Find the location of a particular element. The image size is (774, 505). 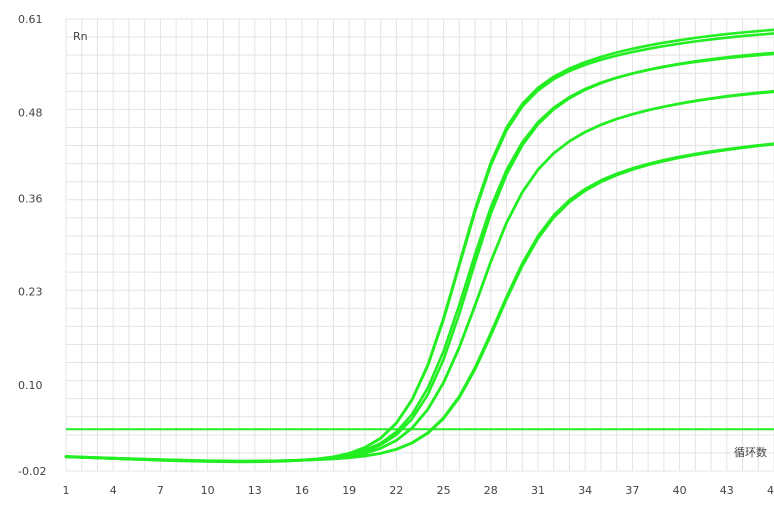

x-tick-label: 10 is located at coordinates (208, 490).